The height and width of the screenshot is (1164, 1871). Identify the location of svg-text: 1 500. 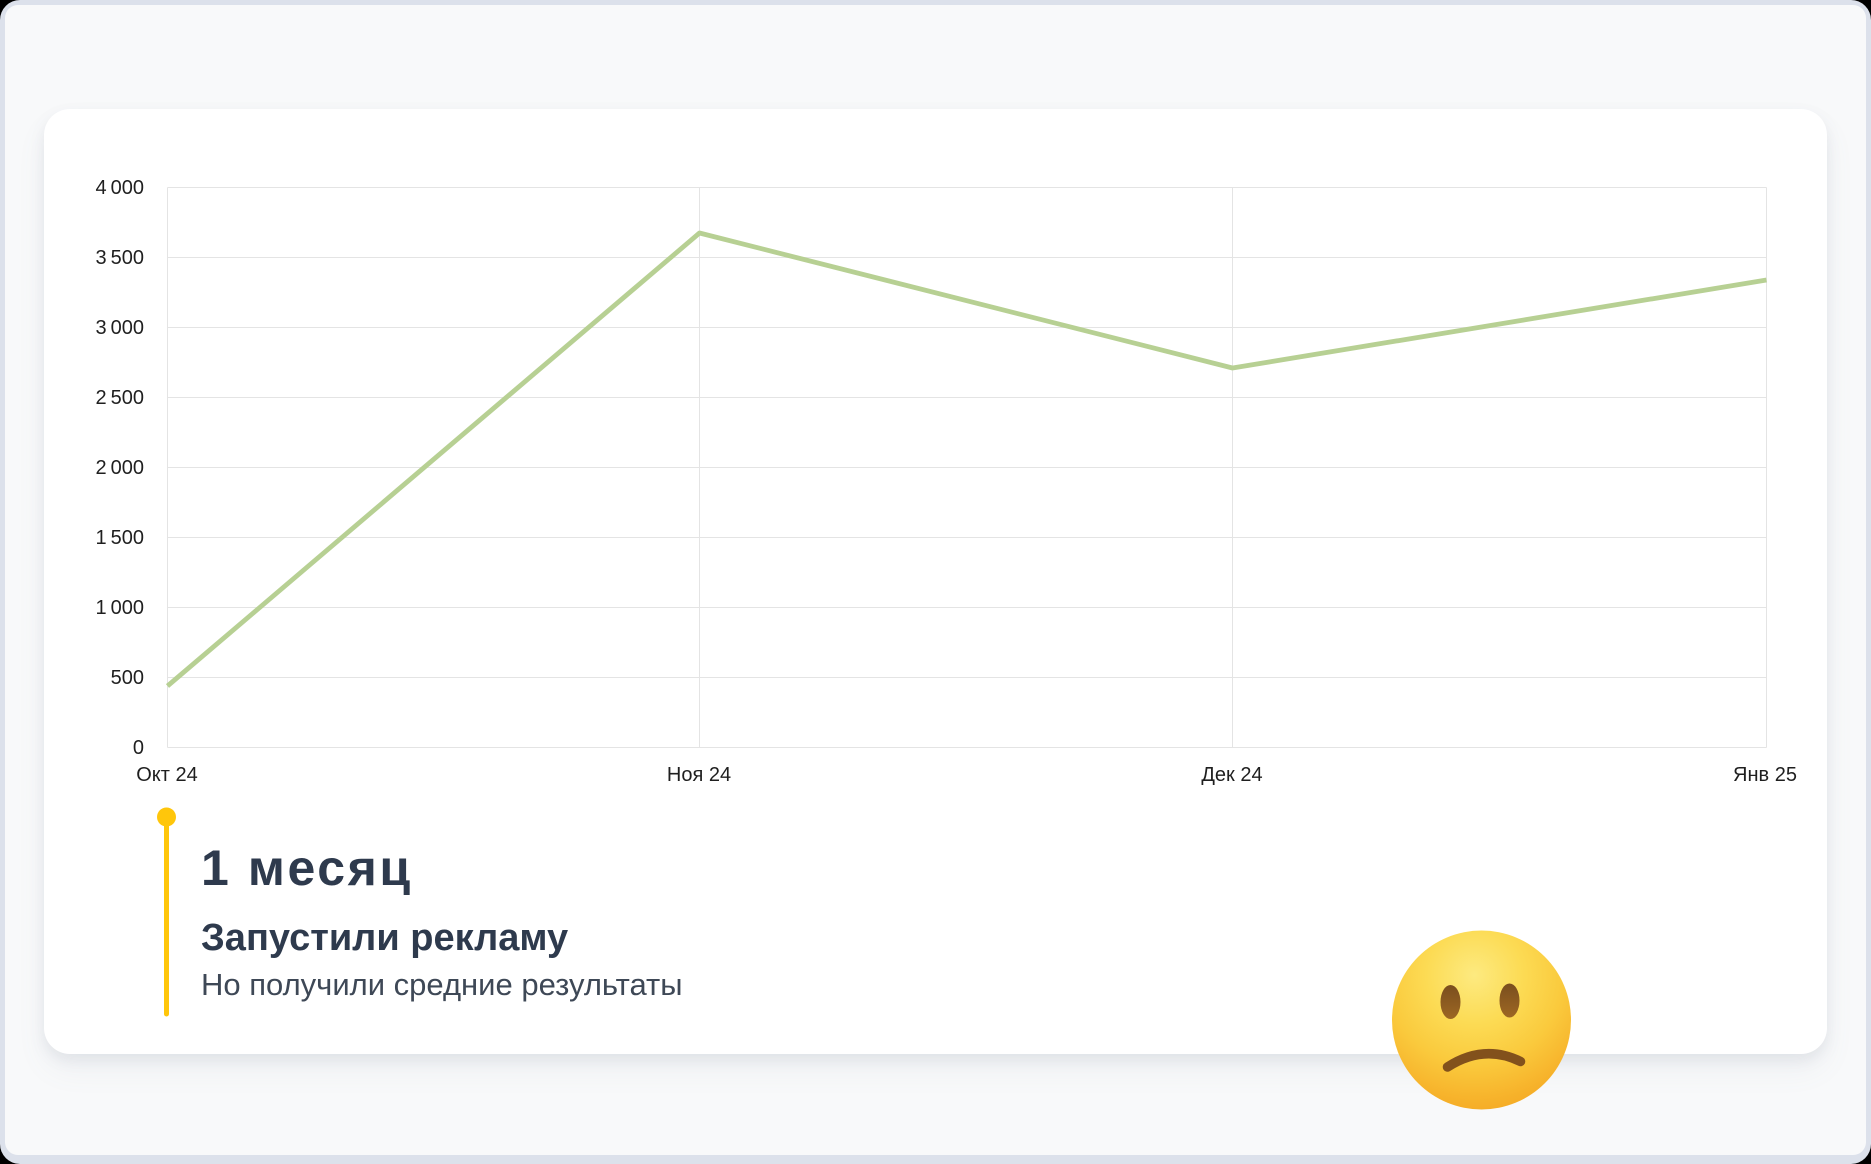
(120, 538).